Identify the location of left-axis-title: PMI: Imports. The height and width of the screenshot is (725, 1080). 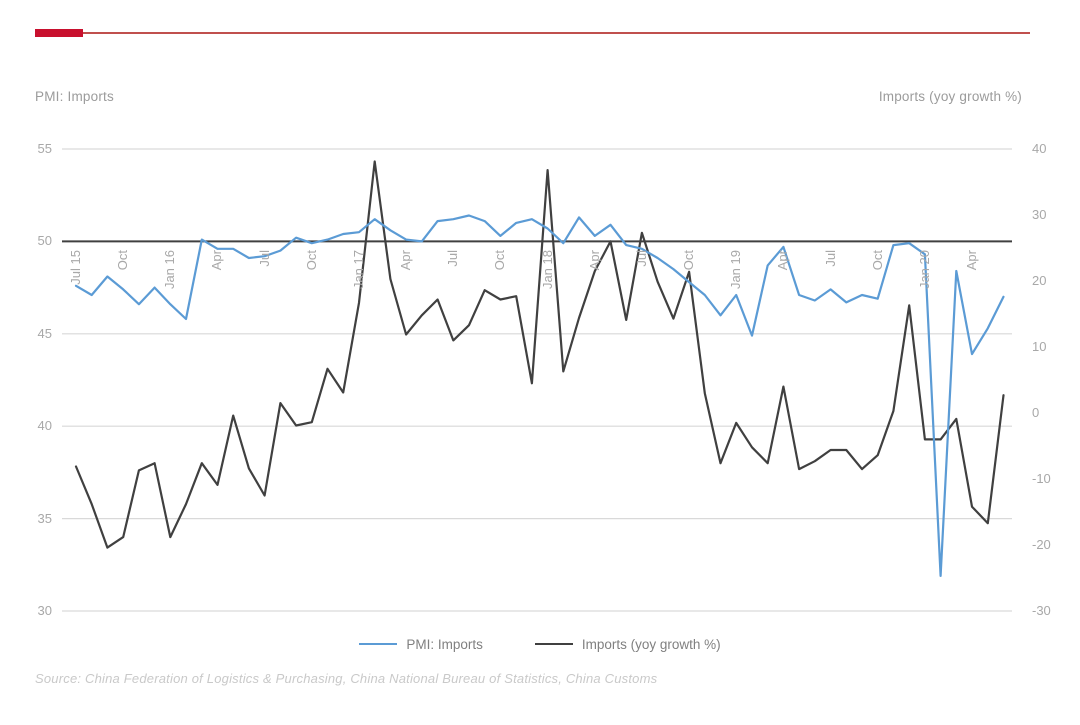
(74, 96).